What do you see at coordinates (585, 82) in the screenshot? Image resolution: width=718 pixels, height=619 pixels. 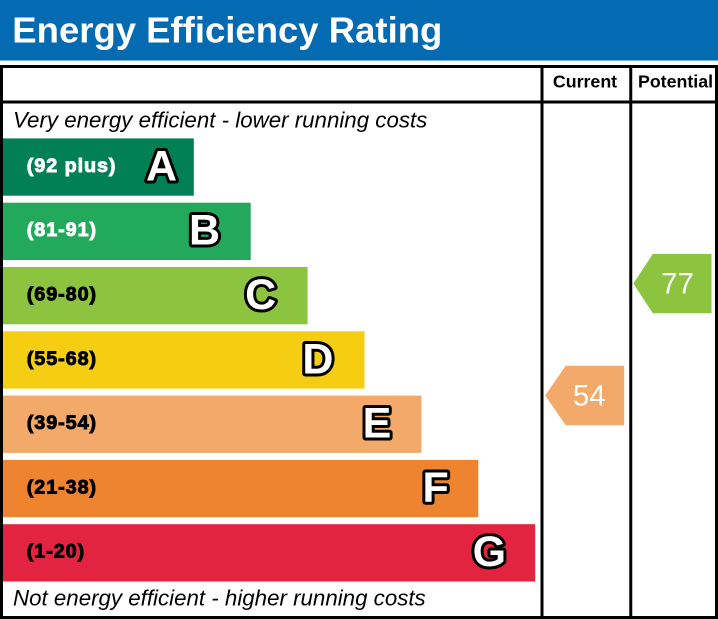 I see `svg-text: Current` at bounding box center [585, 82].